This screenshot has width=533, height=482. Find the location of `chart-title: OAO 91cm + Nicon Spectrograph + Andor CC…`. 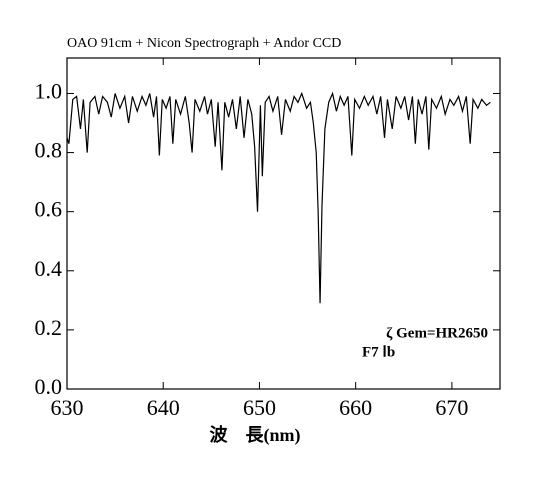

chart-title: OAO 91cm + Nicon Spectrograph + Andor CC… is located at coordinates (204, 43).